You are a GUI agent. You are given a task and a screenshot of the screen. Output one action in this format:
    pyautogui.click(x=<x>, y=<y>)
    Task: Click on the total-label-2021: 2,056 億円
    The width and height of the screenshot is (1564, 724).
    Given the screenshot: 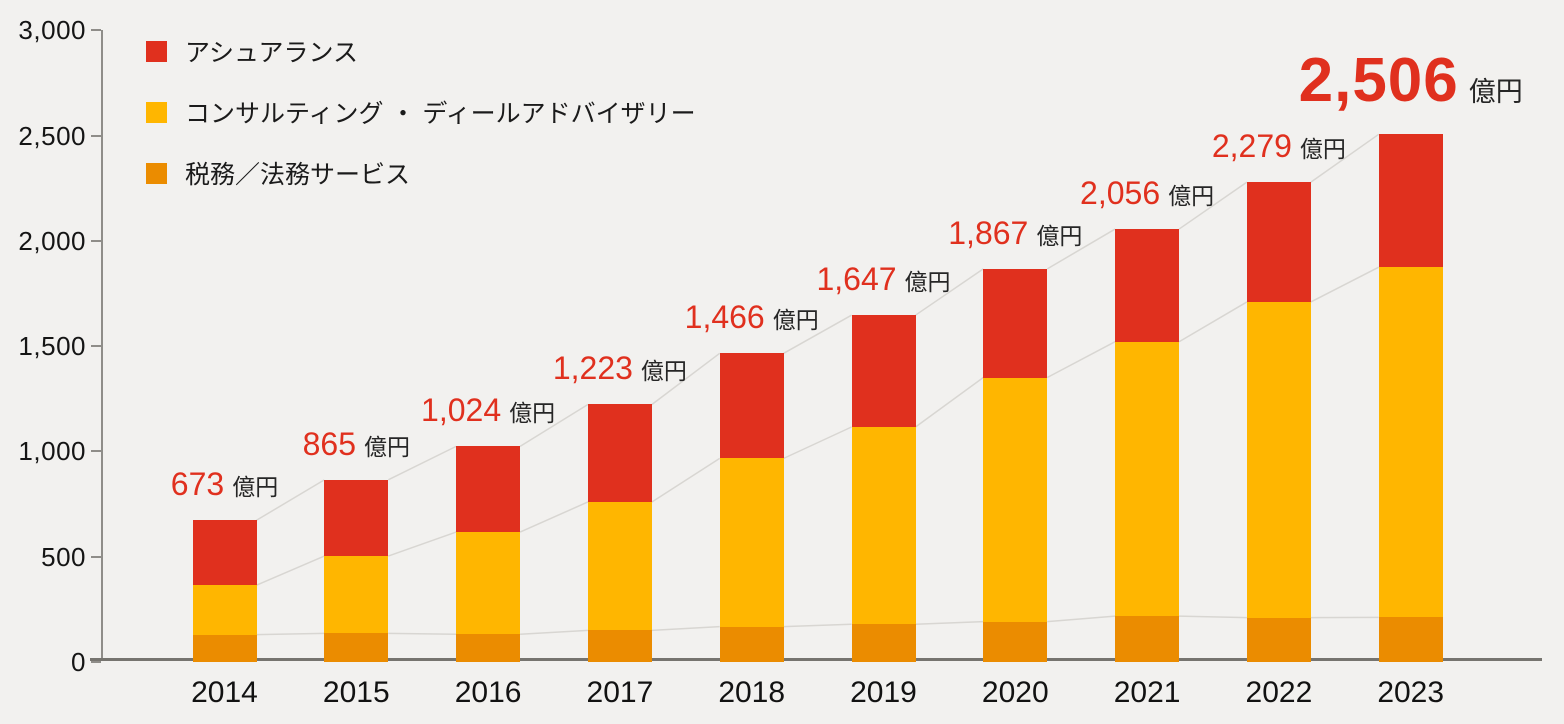 What is the action you would take?
    pyautogui.click(x=1147, y=193)
    